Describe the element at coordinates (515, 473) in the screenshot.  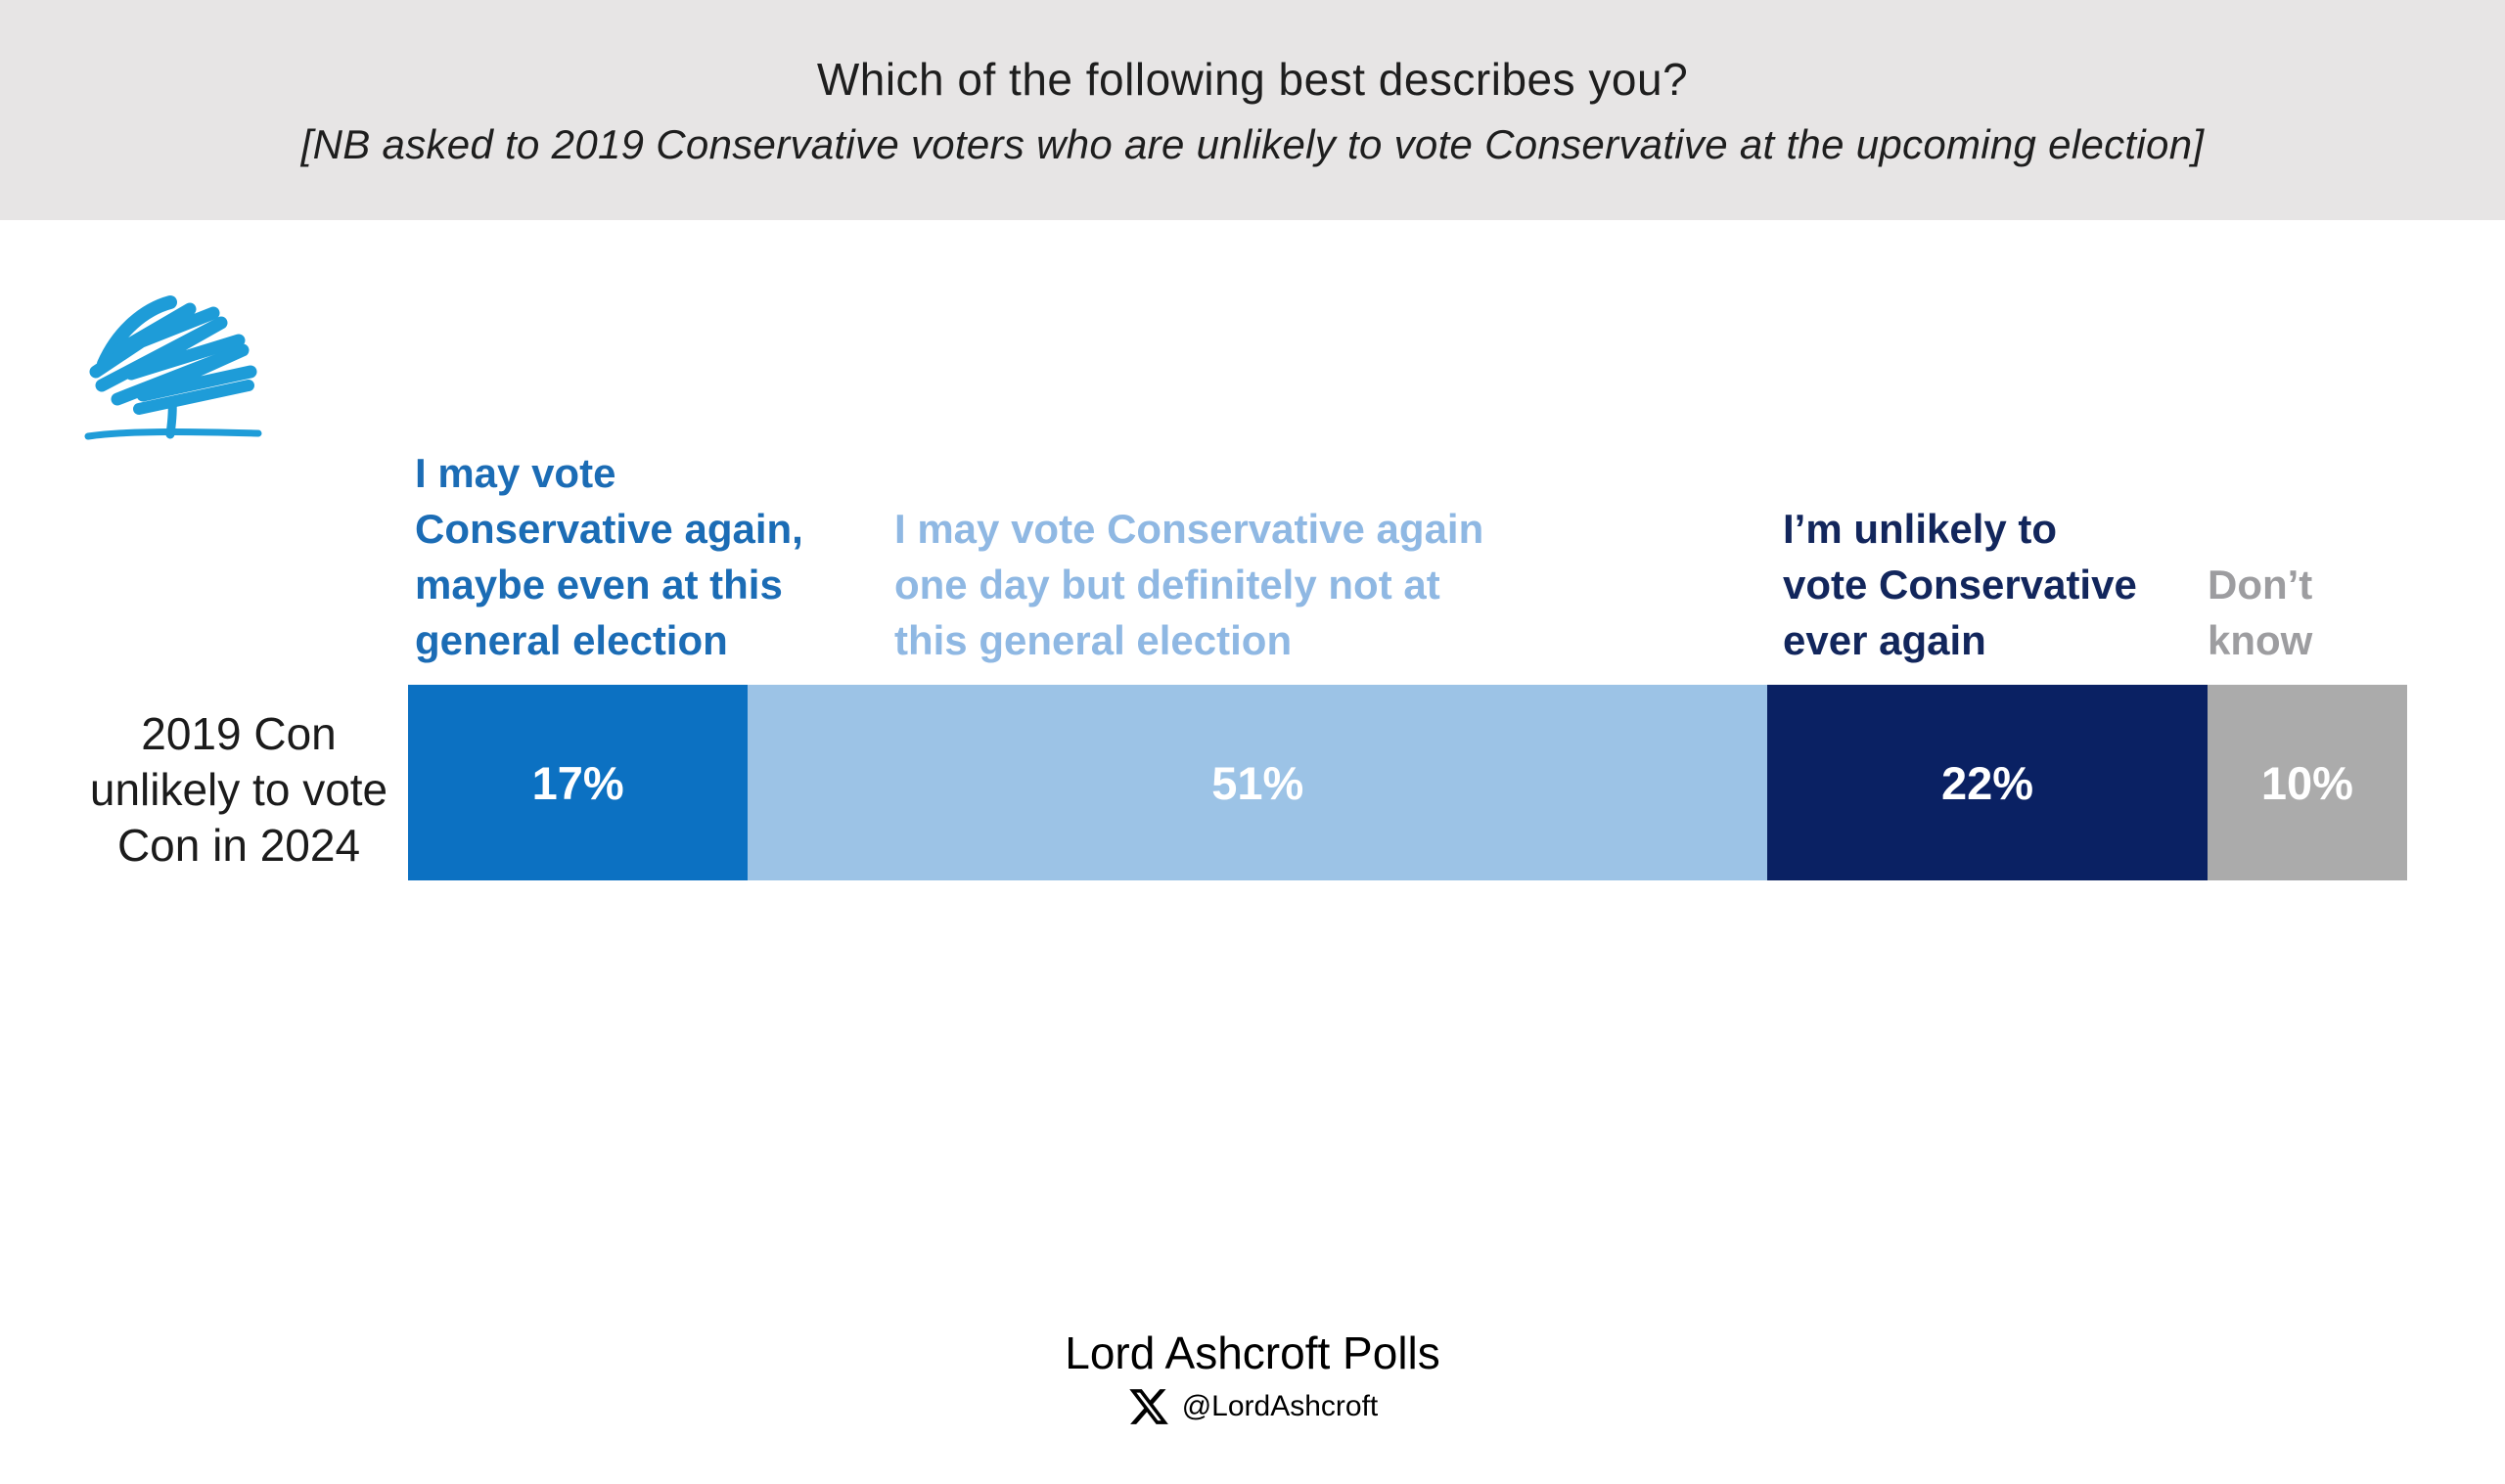
I see `segment-label-line: I may vote` at that location.